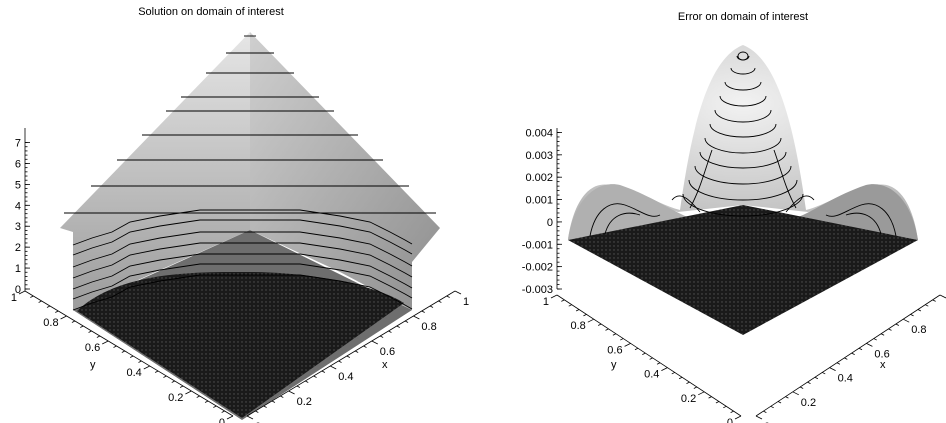 Image resolution: width=946 pixels, height=423 pixels. I want to click on left-z-tick-label: 3, so click(18, 227).